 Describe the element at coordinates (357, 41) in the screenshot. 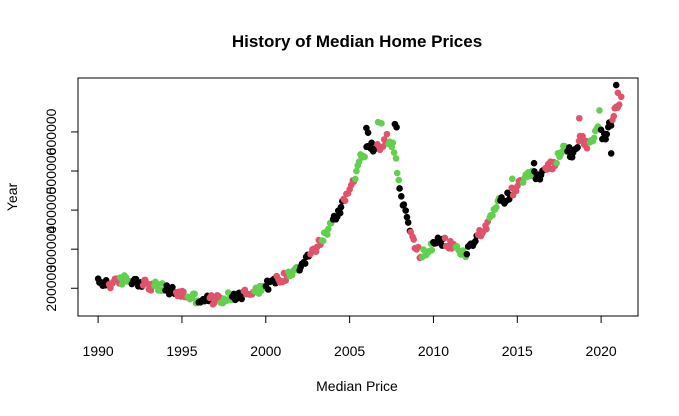

I see `chart-title: History of Median Home Prices` at that location.